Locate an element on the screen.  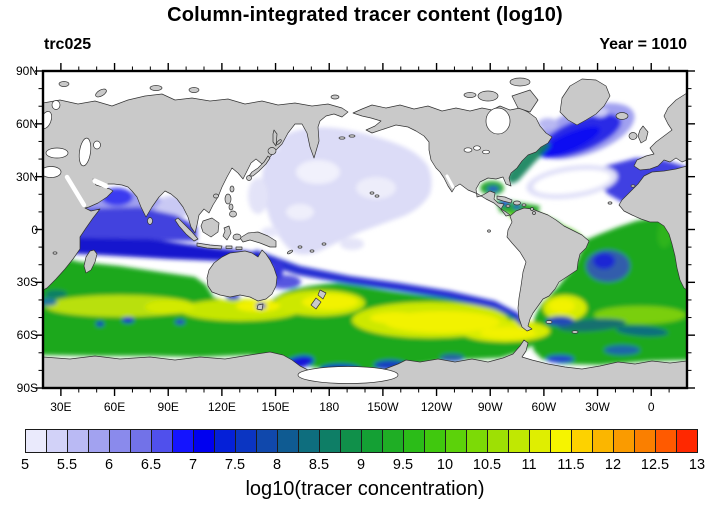
lon-tick-label: 90W is located at coordinates (490, 407).